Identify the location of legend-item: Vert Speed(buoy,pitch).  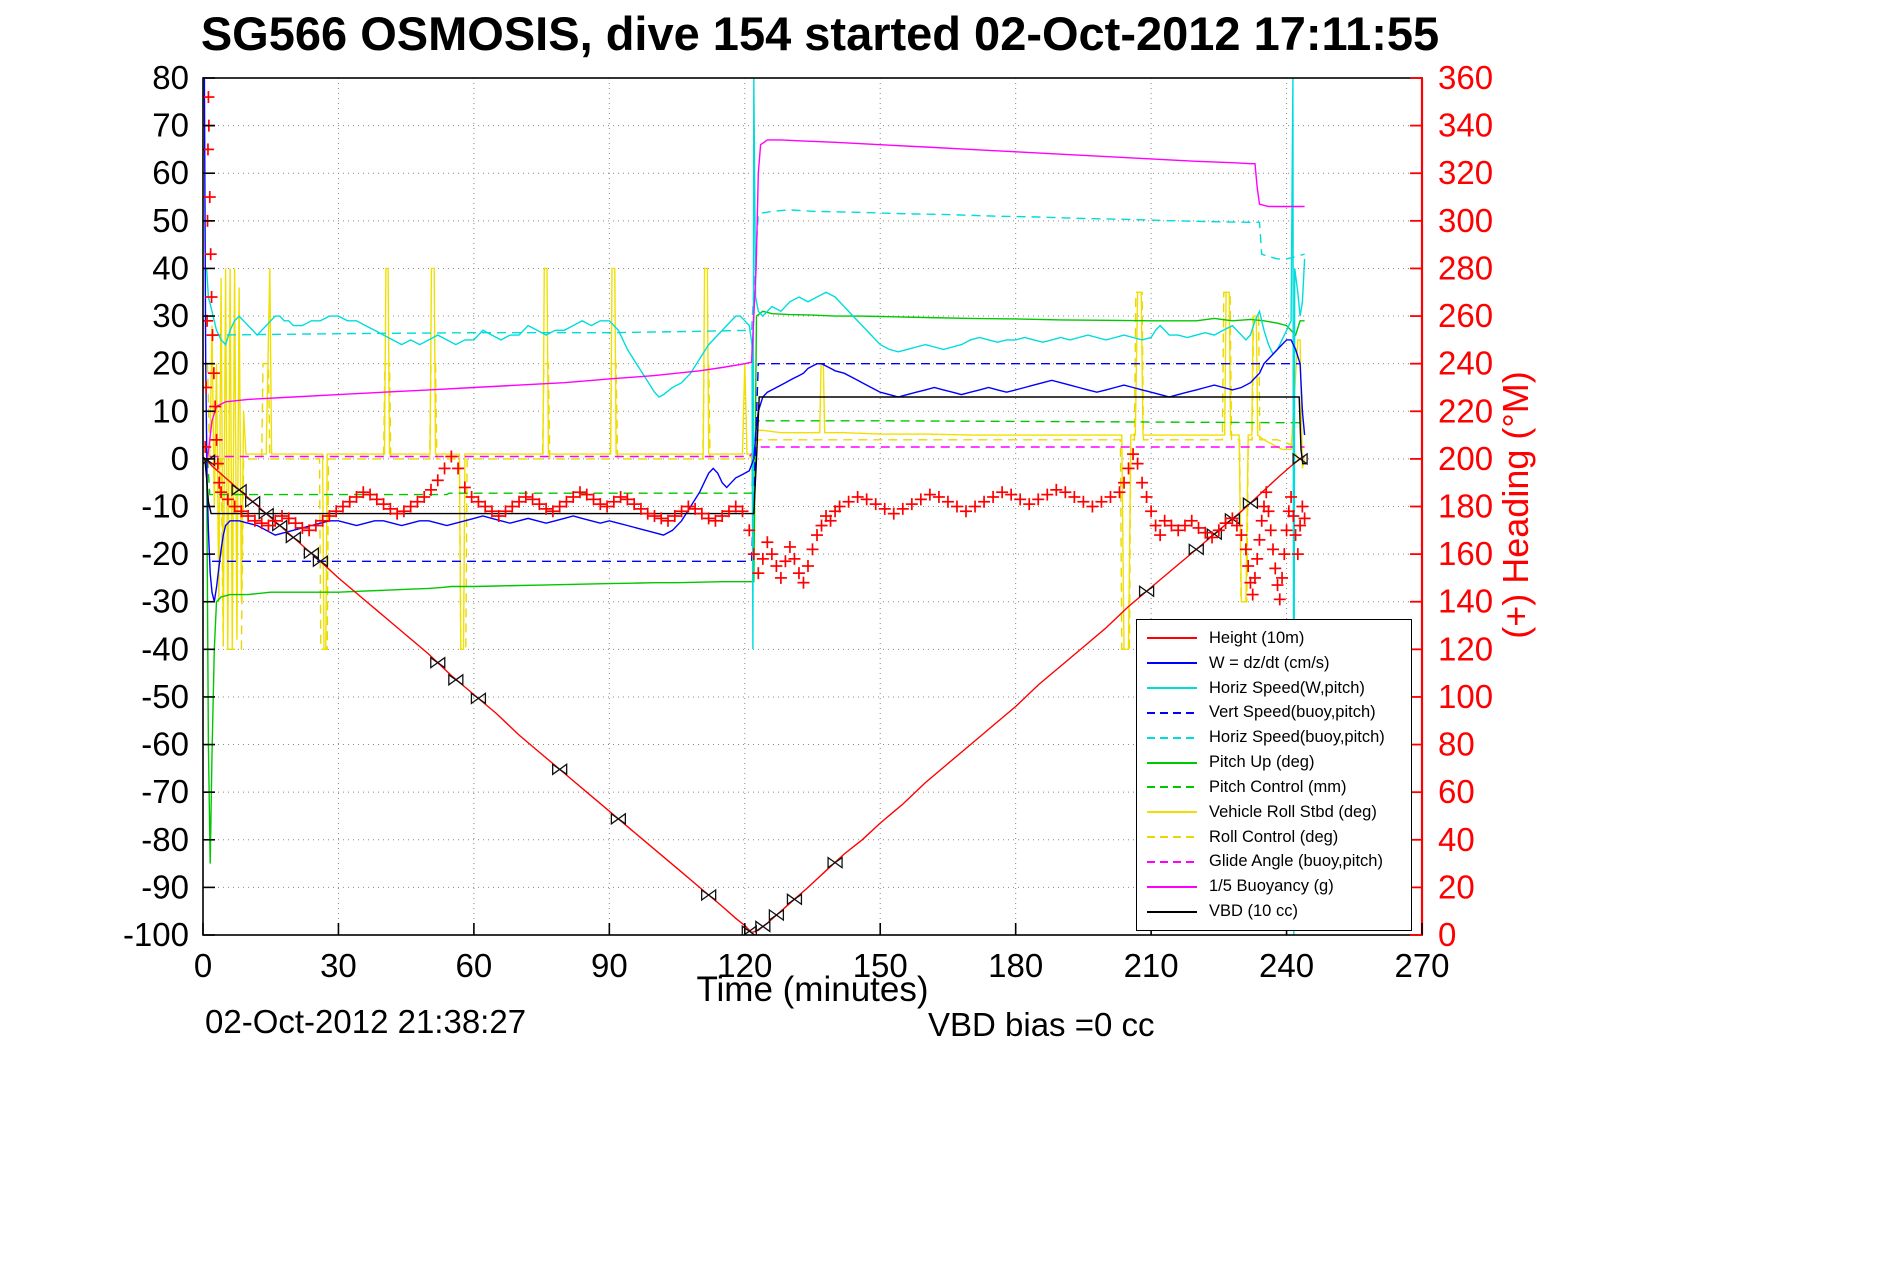
(1278, 713).